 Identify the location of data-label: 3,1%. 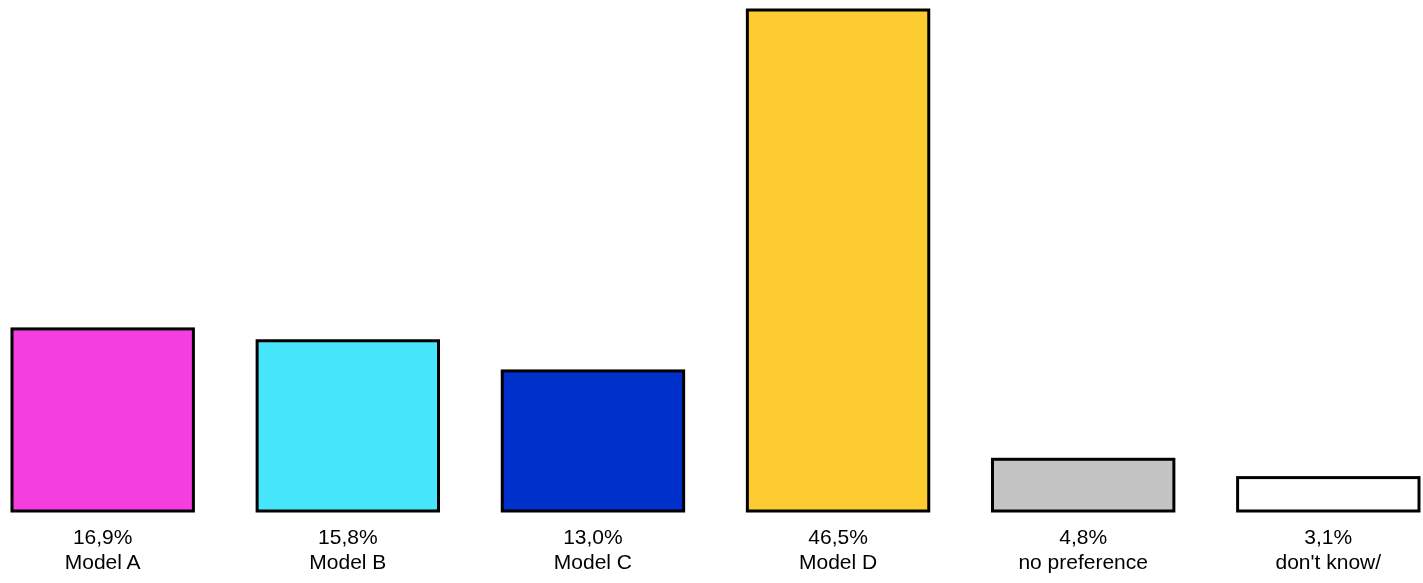
(1328, 536).